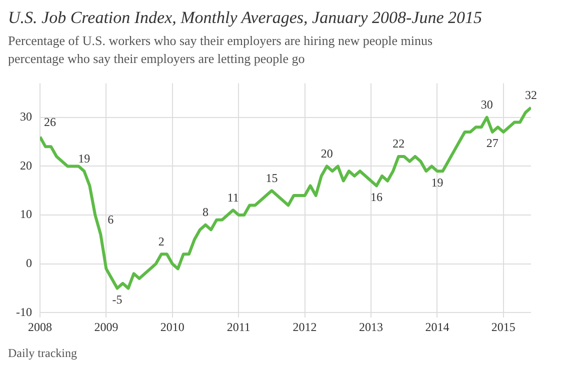  What do you see at coordinates (238, 327) in the screenshot?
I see `x-tick-label: 2011` at bounding box center [238, 327].